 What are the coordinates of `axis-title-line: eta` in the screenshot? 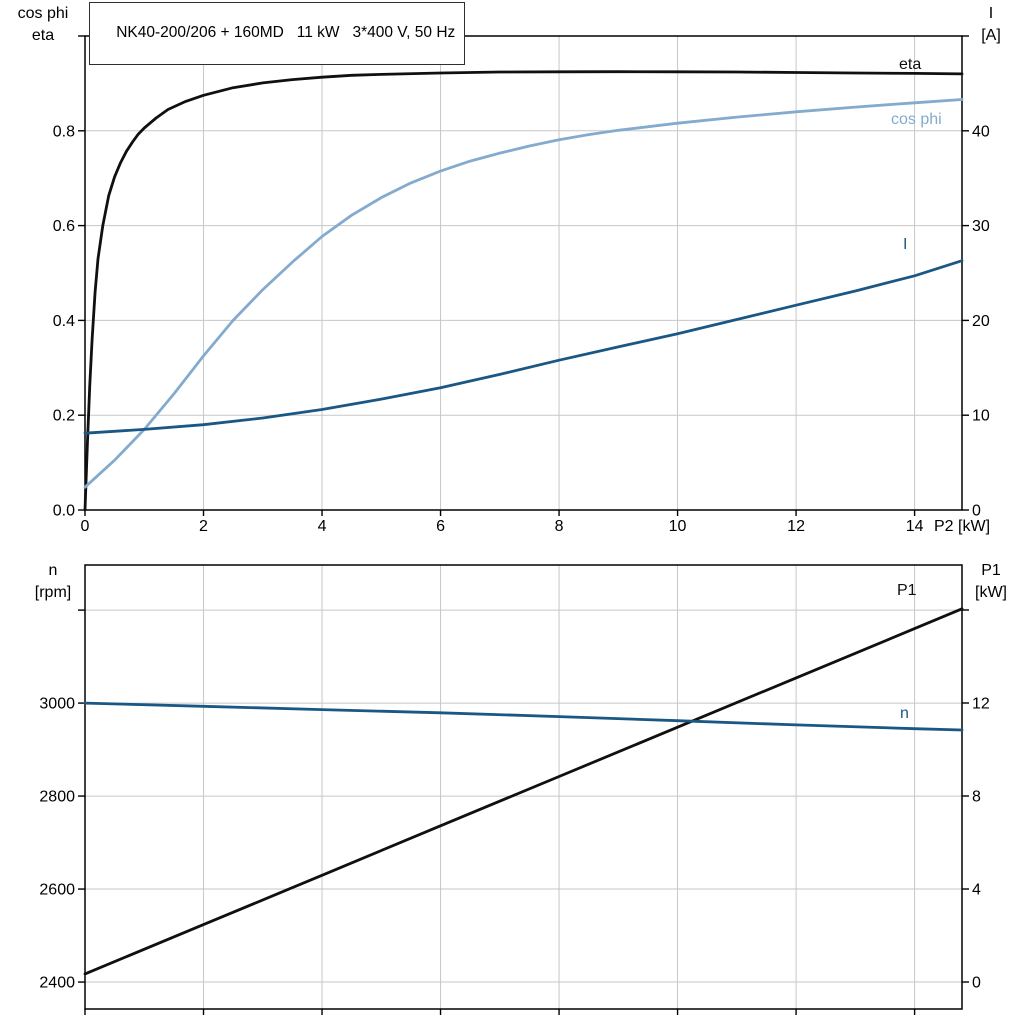 It's located at (43, 35).